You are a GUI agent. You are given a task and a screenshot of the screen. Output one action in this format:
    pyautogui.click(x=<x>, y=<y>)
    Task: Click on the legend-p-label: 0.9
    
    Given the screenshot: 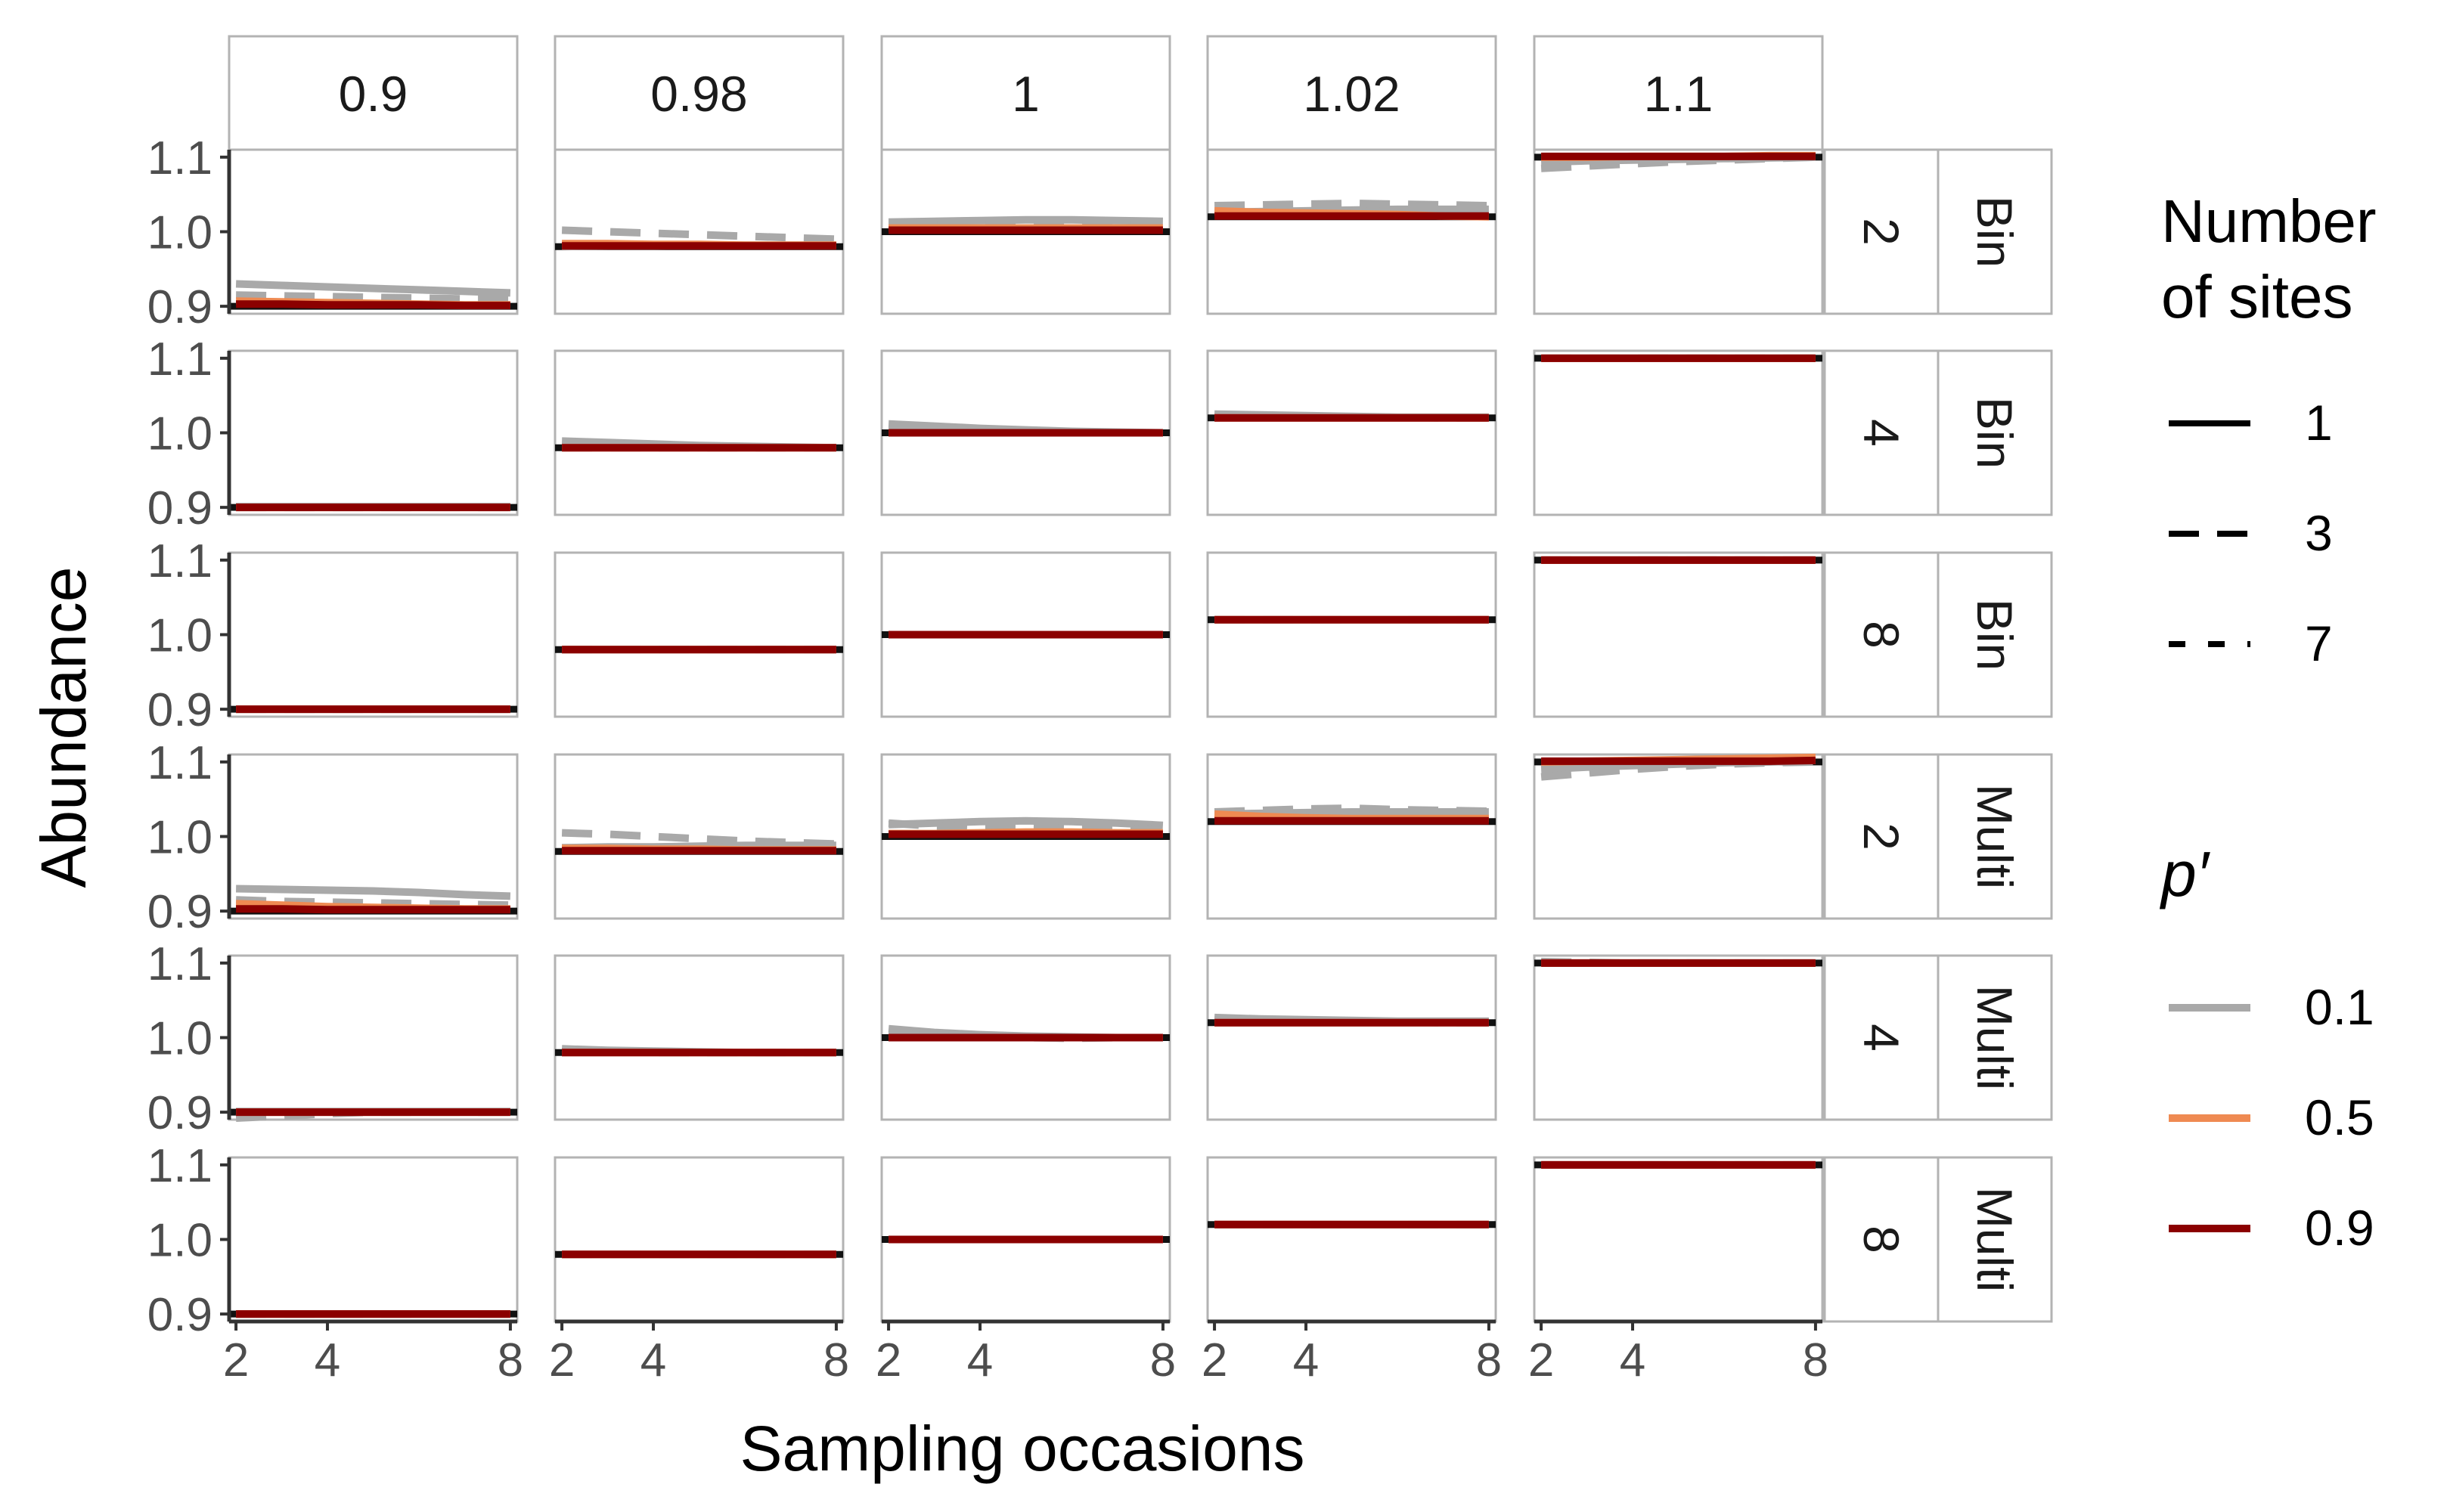 What is the action you would take?
    pyautogui.click(x=2339, y=1228)
    